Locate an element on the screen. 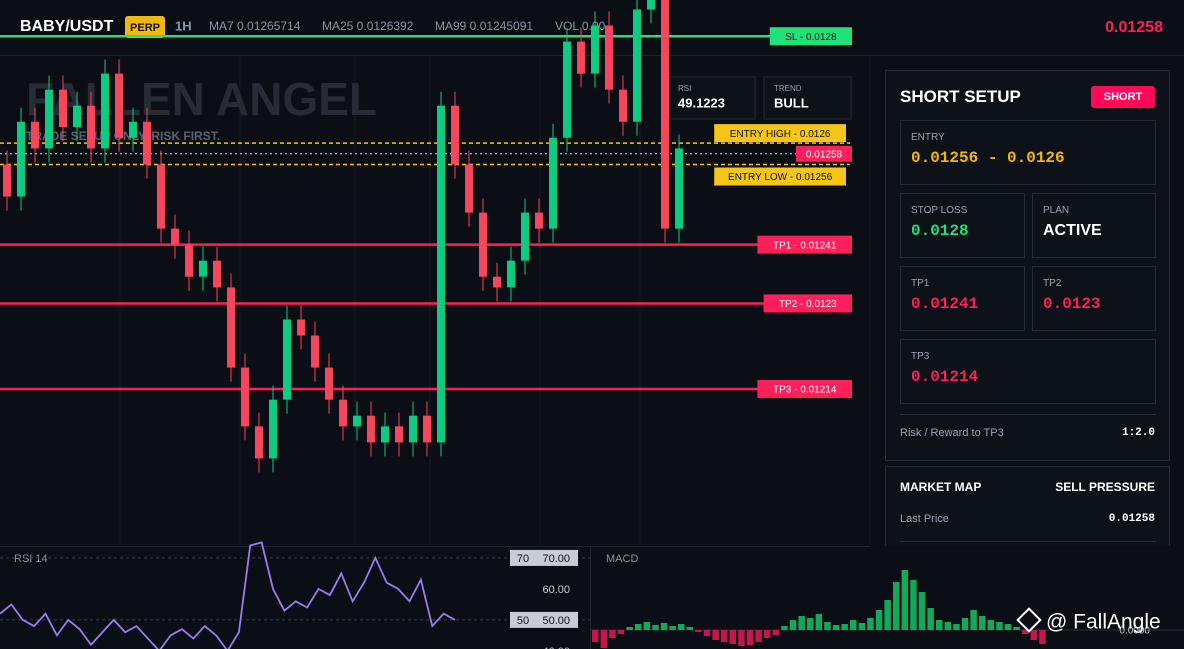  rsi-box-value: 49.1223 is located at coordinates (701, 102).